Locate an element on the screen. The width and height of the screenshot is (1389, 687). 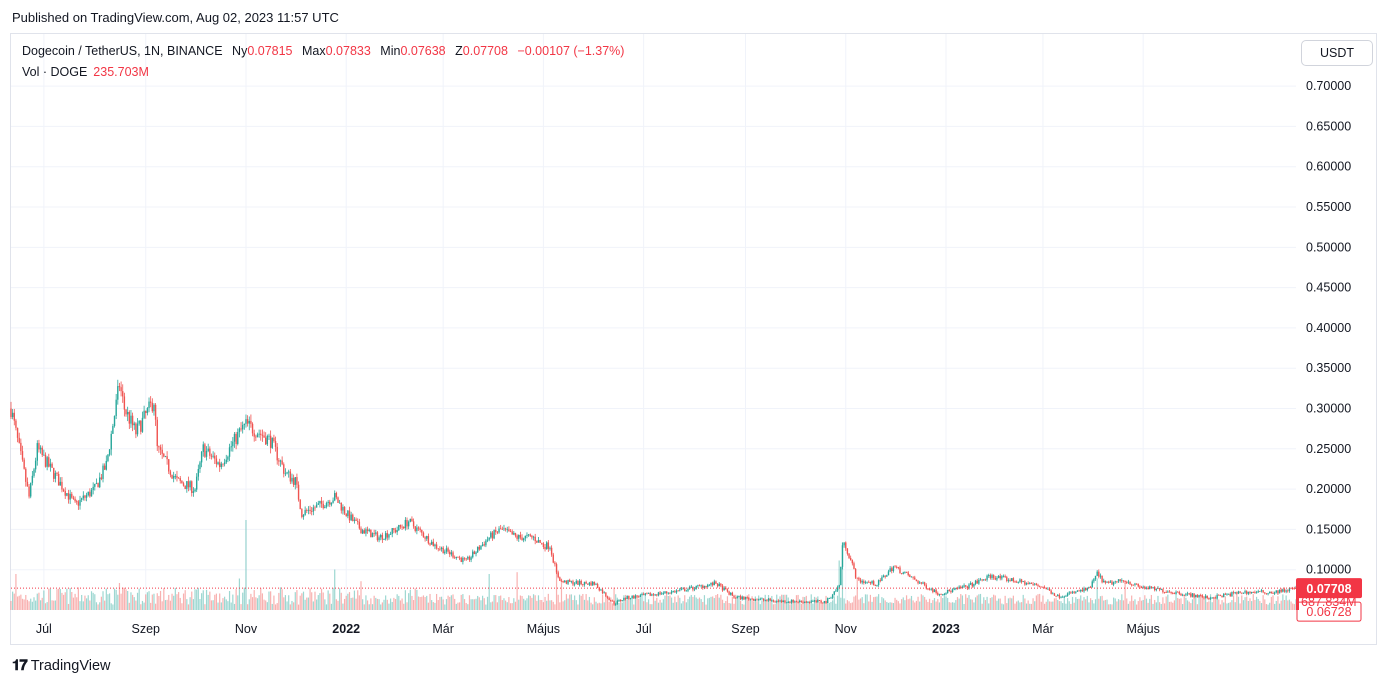
x-tick-label: Május is located at coordinates (1143, 629).